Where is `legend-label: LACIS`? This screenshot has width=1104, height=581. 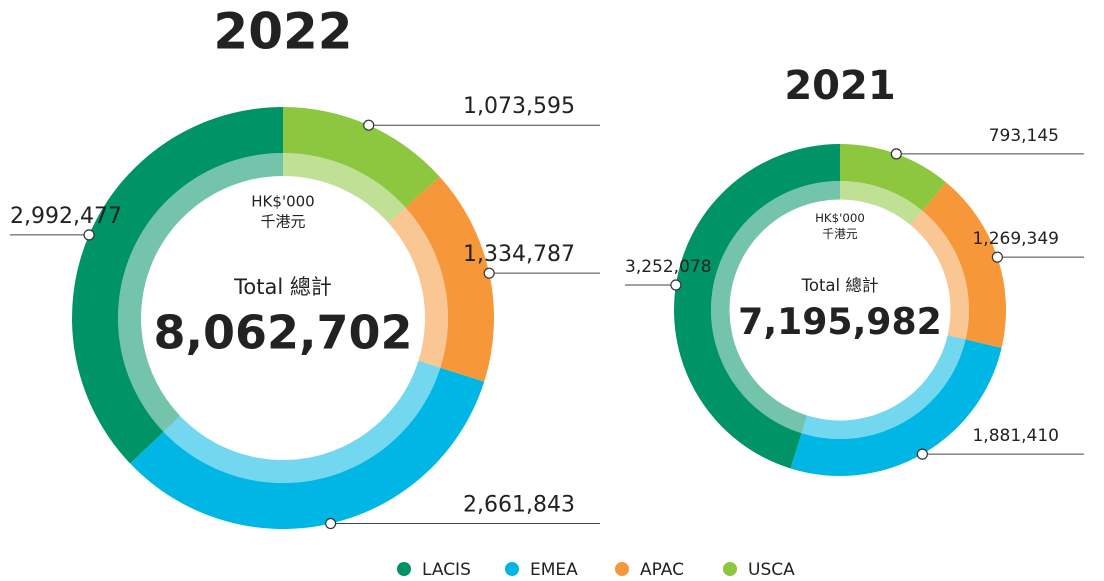 legend-label: LACIS is located at coordinates (446, 570).